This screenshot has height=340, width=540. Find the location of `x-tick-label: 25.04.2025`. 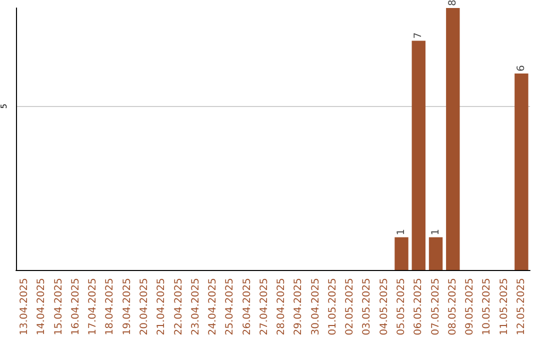

x-tick-label: 25.04.2025 is located at coordinates (230, 307).